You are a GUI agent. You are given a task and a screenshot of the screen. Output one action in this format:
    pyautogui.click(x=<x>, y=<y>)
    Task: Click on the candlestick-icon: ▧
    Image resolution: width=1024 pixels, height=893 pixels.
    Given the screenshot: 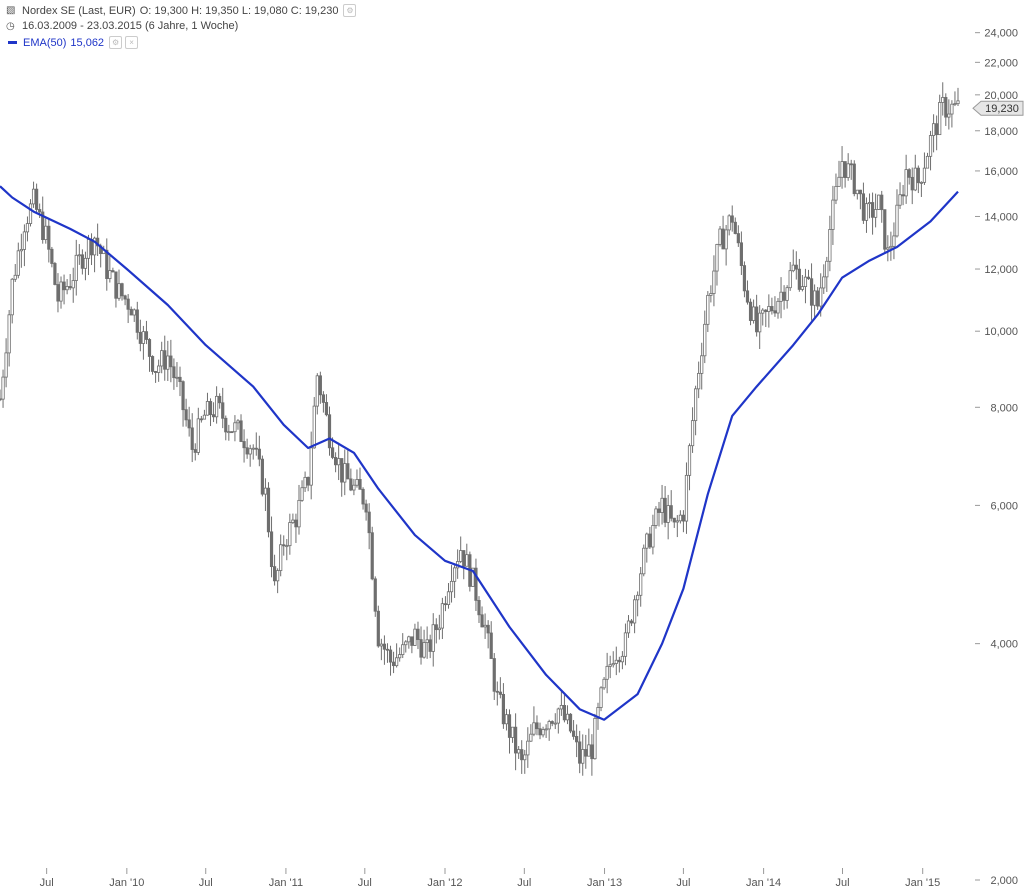 What is the action you would take?
    pyautogui.click(x=11, y=10)
    